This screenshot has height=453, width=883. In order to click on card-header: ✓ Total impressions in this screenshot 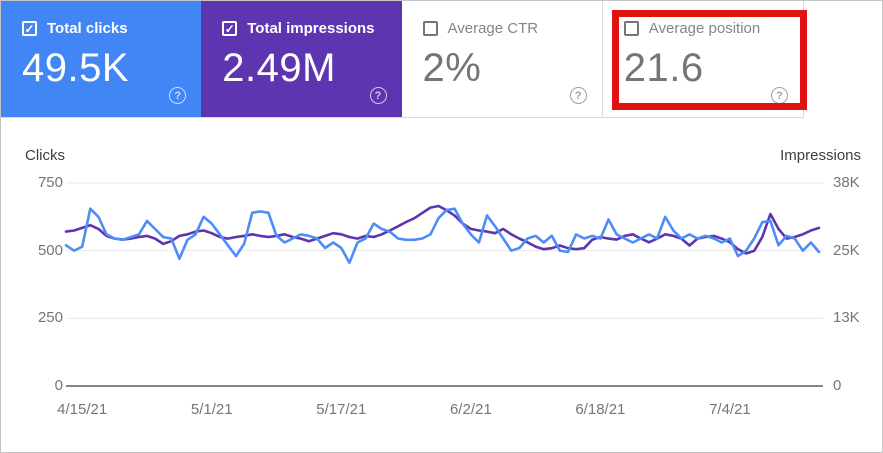, I will do `click(311, 28)`.